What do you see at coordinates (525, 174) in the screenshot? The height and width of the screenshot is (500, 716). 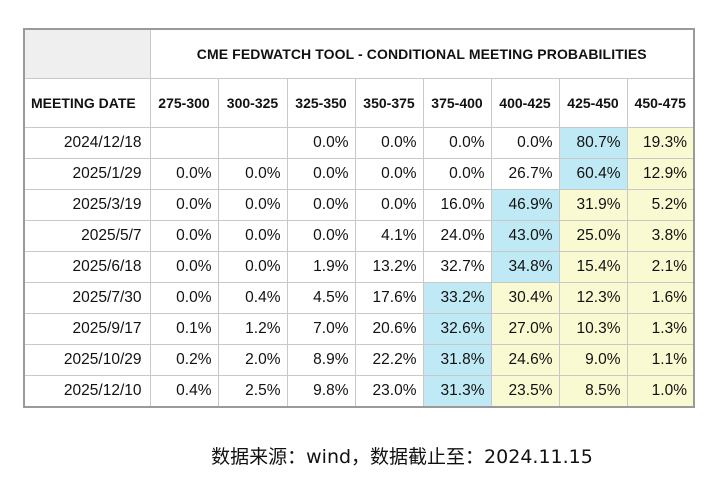 I see `probability-cell: 26.7%` at bounding box center [525, 174].